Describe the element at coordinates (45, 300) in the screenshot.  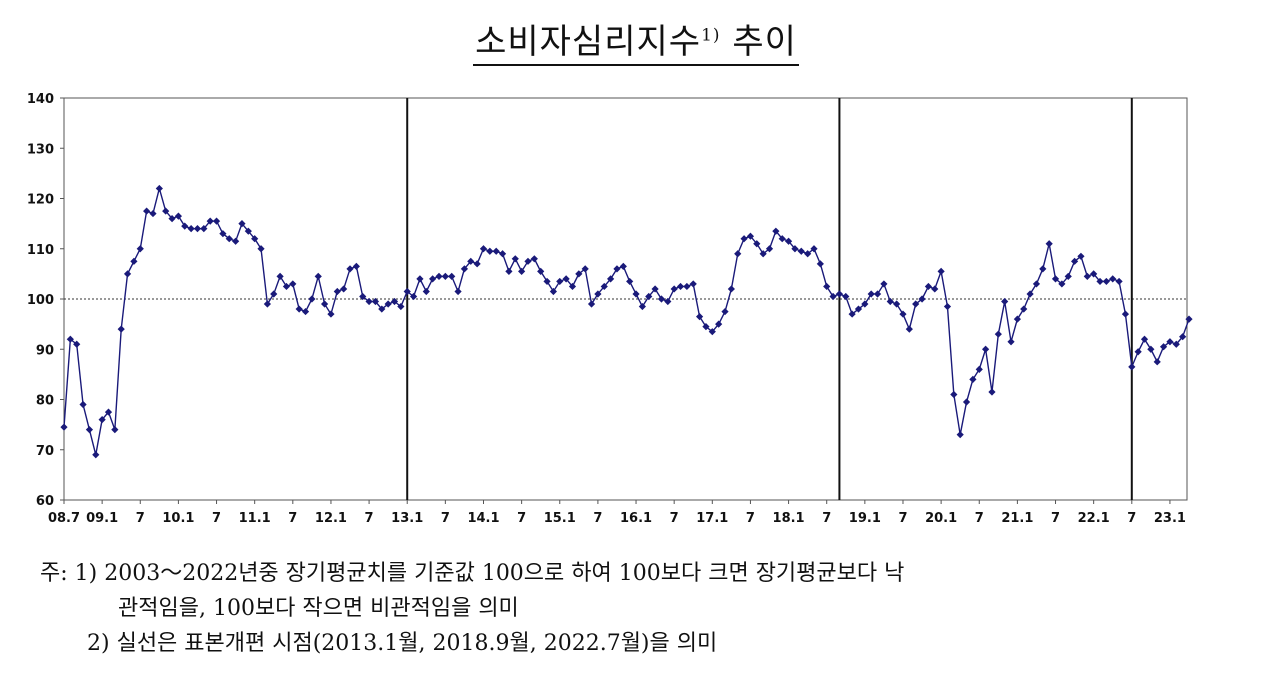
I see `y-axis: 60 70 80 90 100 110 120 130 140` at that location.